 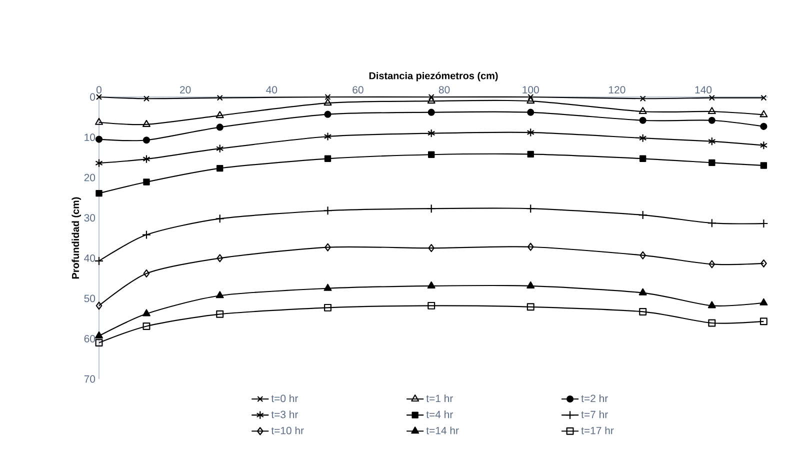 I want to click on legend-label: t=2 hr, so click(x=594, y=398).